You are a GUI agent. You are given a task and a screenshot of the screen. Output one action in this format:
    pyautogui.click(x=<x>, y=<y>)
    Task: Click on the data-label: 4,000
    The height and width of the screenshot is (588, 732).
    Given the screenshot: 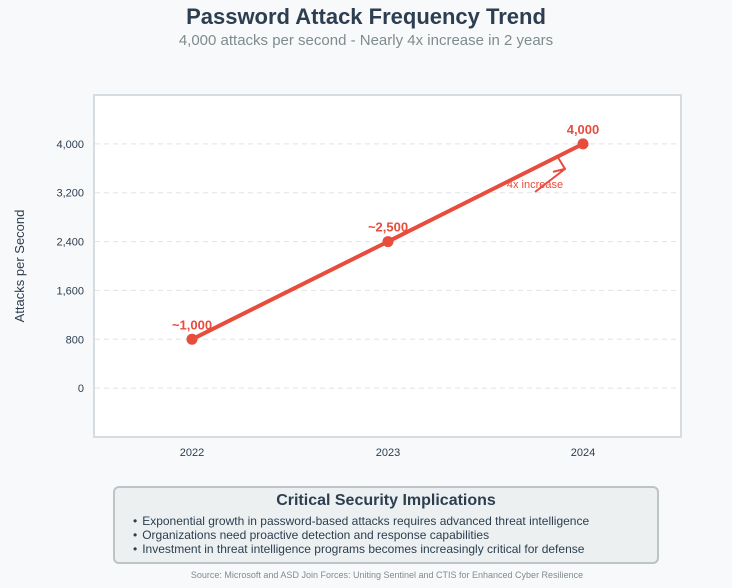 What is the action you would take?
    pyautogui.click(x=583, y=129)
    